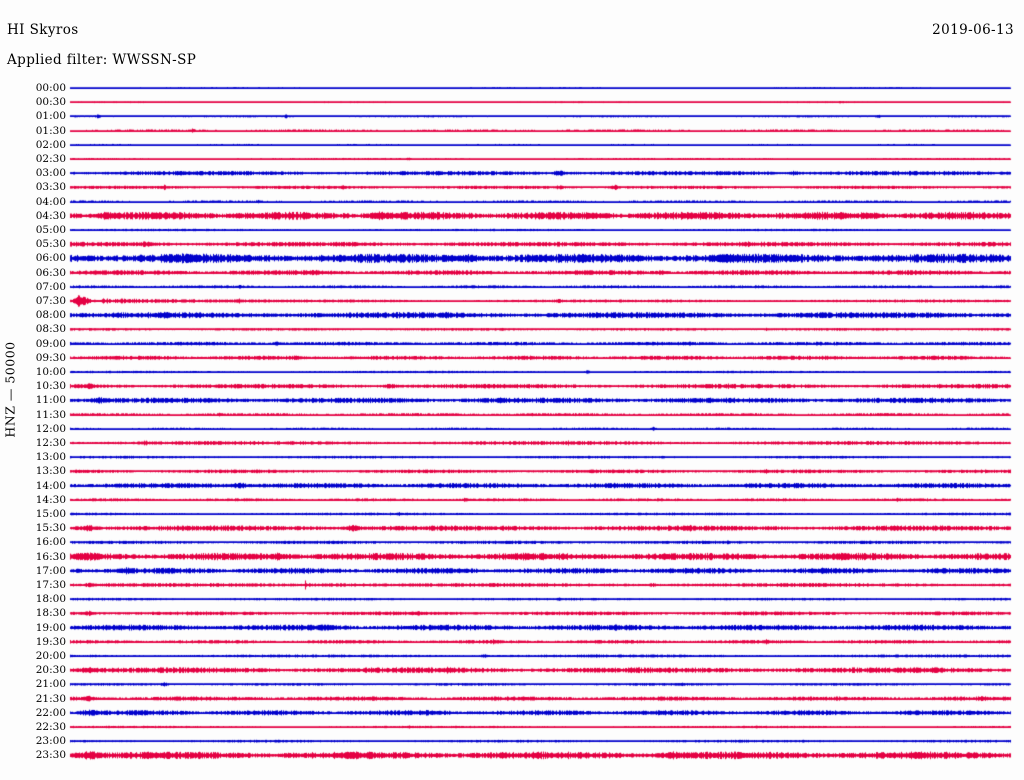 This screenshot has height=780, width=1024. I want to click on time-tick-label: 08:00, so click(50, 315).